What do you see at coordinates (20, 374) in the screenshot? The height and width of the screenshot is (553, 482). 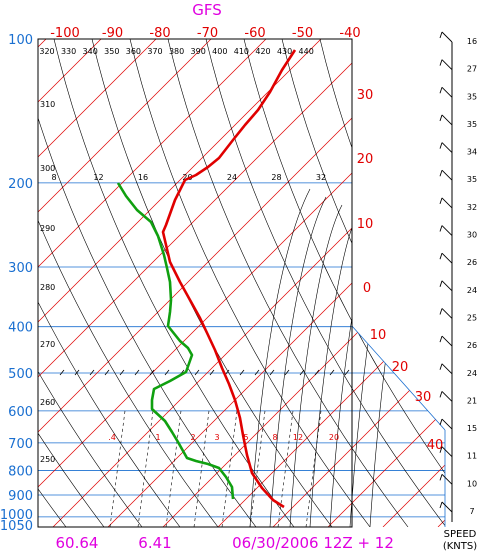 I see `pressure-tick-label: 500` at bounding box center [20, 374].